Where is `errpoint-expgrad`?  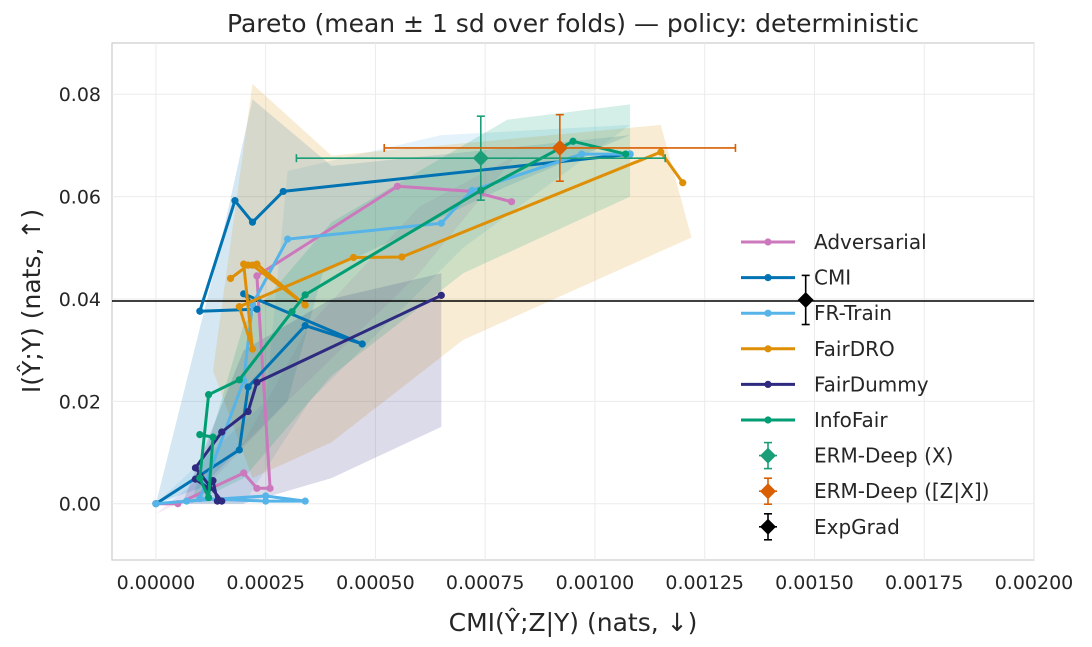
errpoint-expgrad is located at coordinates (805, 300).